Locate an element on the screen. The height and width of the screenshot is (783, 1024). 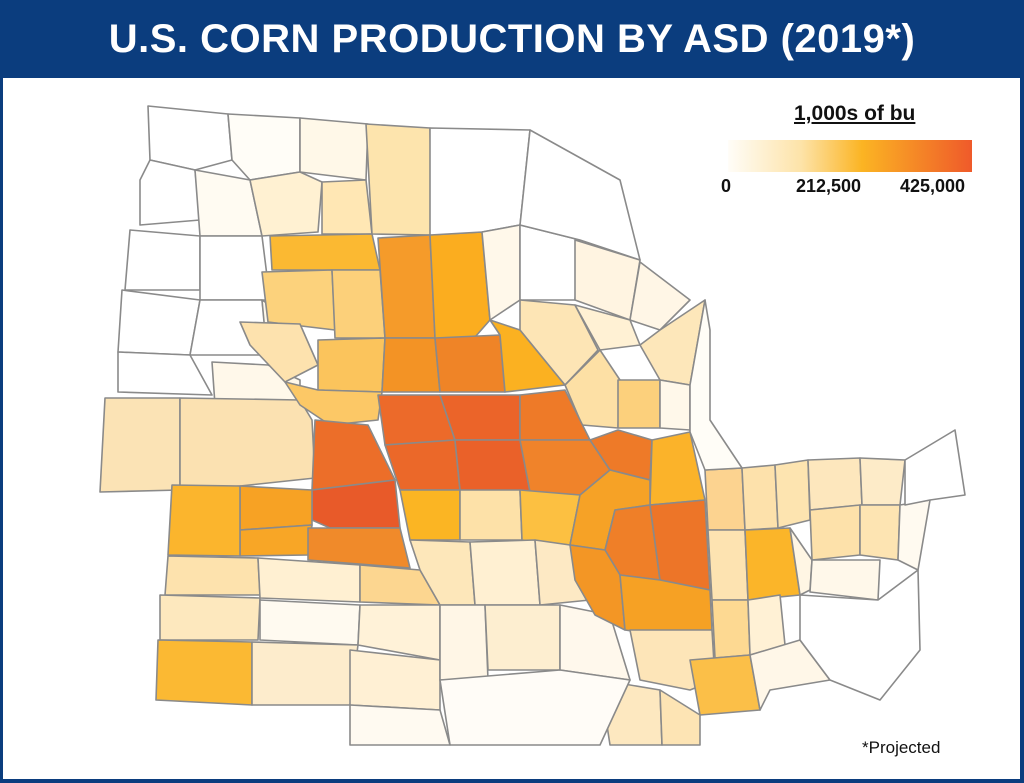
asd-ks-sc is located at coordinates (305, 673).